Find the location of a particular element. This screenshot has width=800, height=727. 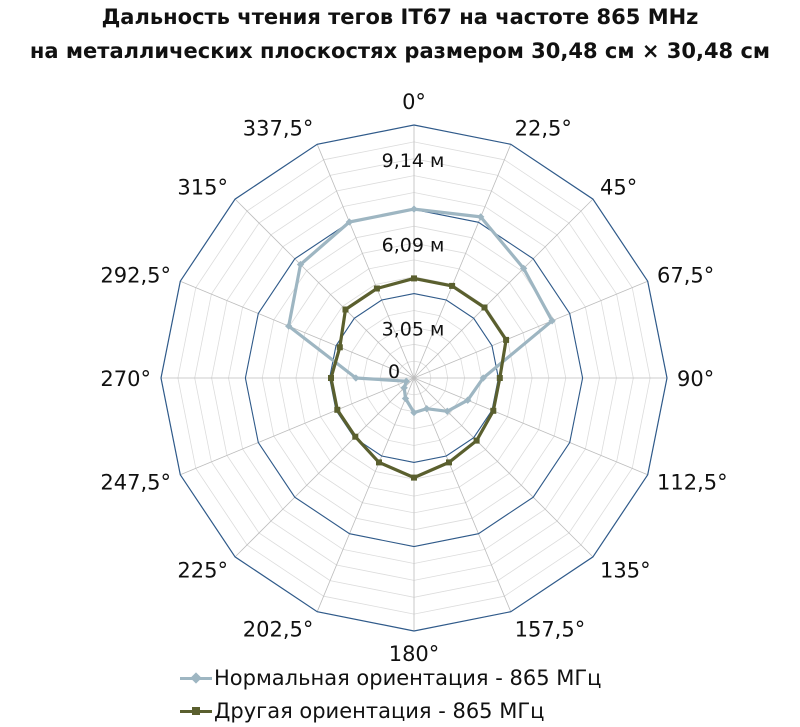

angle-label: 135° is located at coordinates (625, 571).